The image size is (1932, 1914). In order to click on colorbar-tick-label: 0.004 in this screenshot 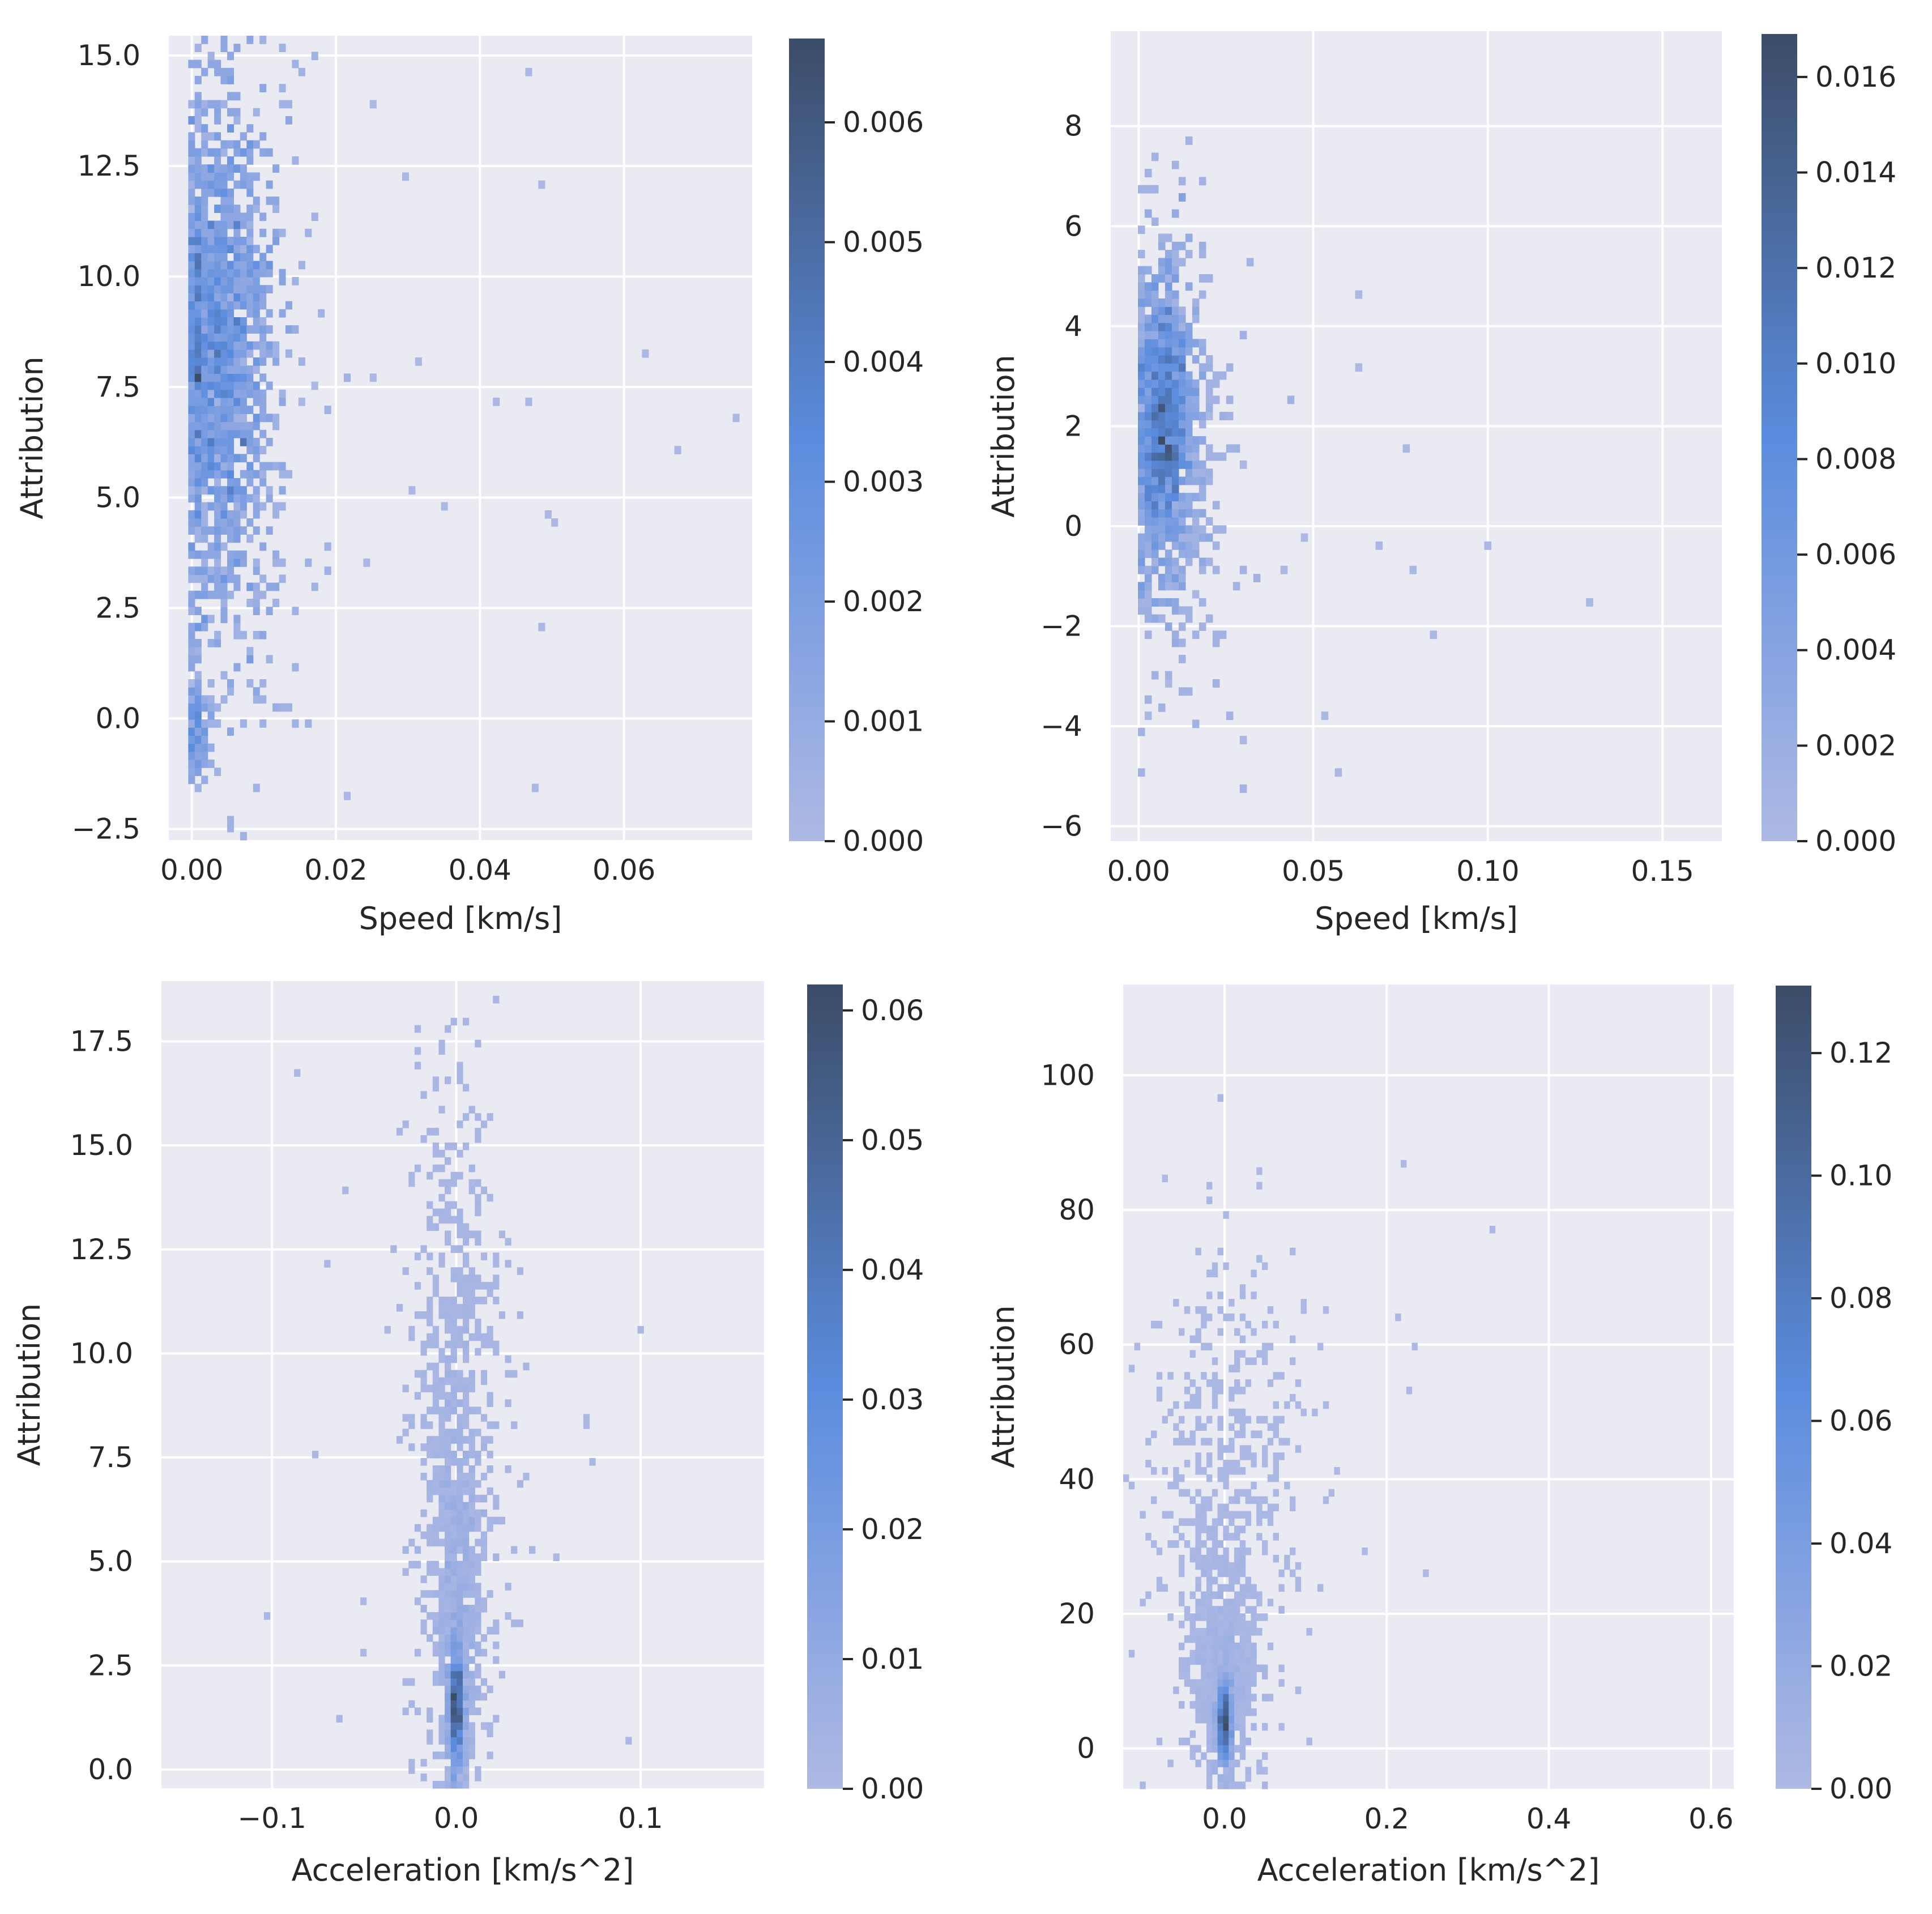, I will do `click(1855, 650)`.